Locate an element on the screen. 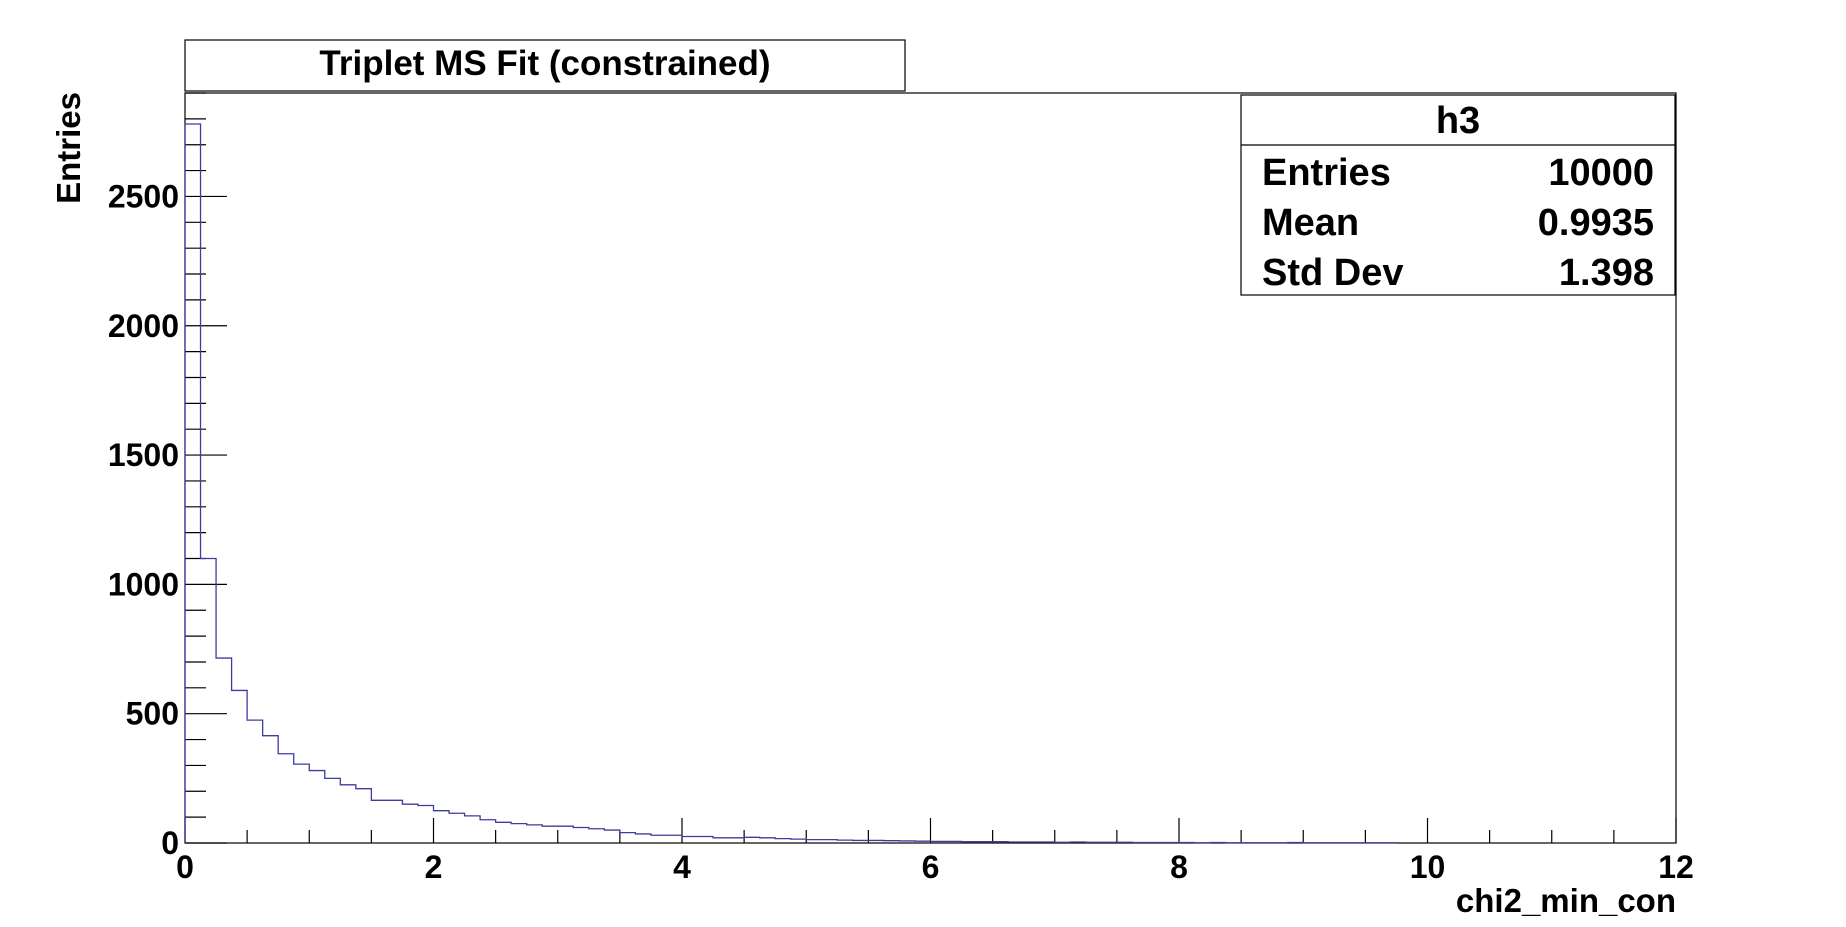 The width and height of the screenshot is (1846, 927). title-box is located at coordinates (545, 65).